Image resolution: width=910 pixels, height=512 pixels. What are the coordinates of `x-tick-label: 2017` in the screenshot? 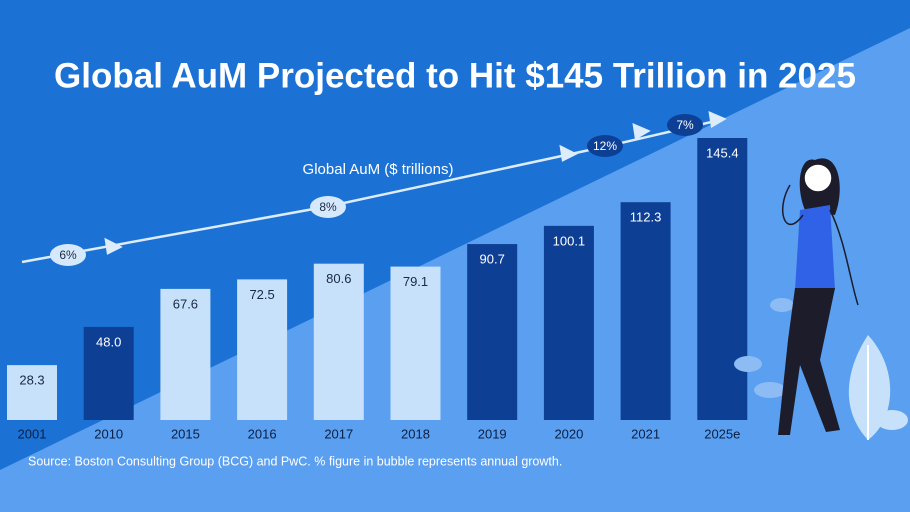 It's located at (338, 433).